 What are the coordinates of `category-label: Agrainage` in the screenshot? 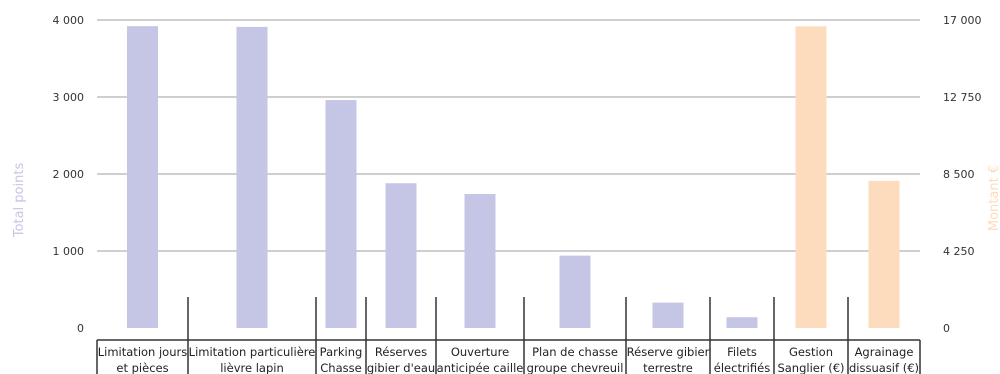 It's located at (884, 352).